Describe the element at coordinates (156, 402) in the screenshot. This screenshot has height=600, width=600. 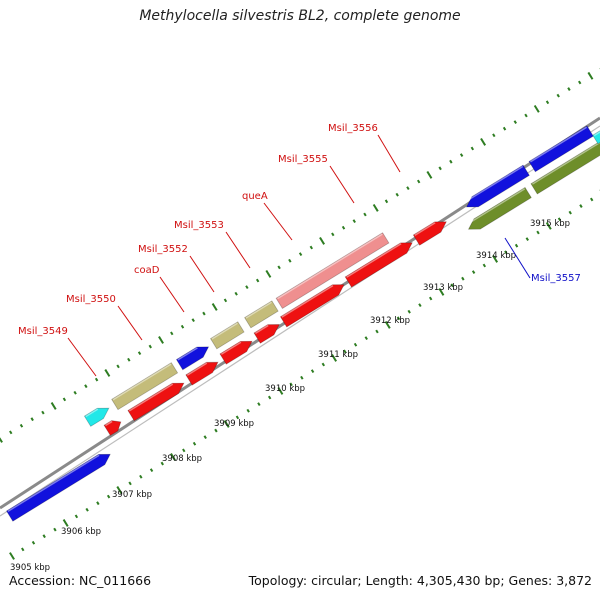
I see `gene-msil-3550-arrow` at that location.